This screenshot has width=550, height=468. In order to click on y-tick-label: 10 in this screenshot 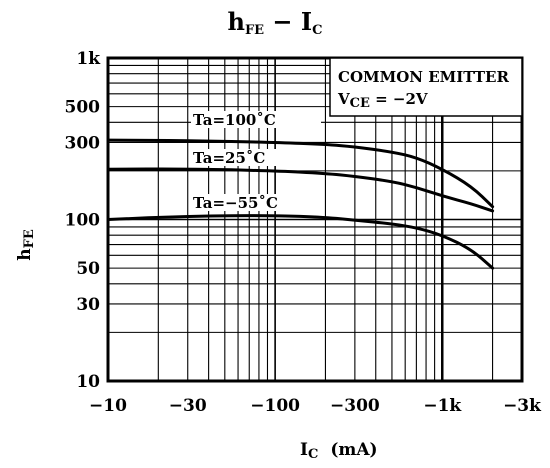, I will do `click(88, 382)`.